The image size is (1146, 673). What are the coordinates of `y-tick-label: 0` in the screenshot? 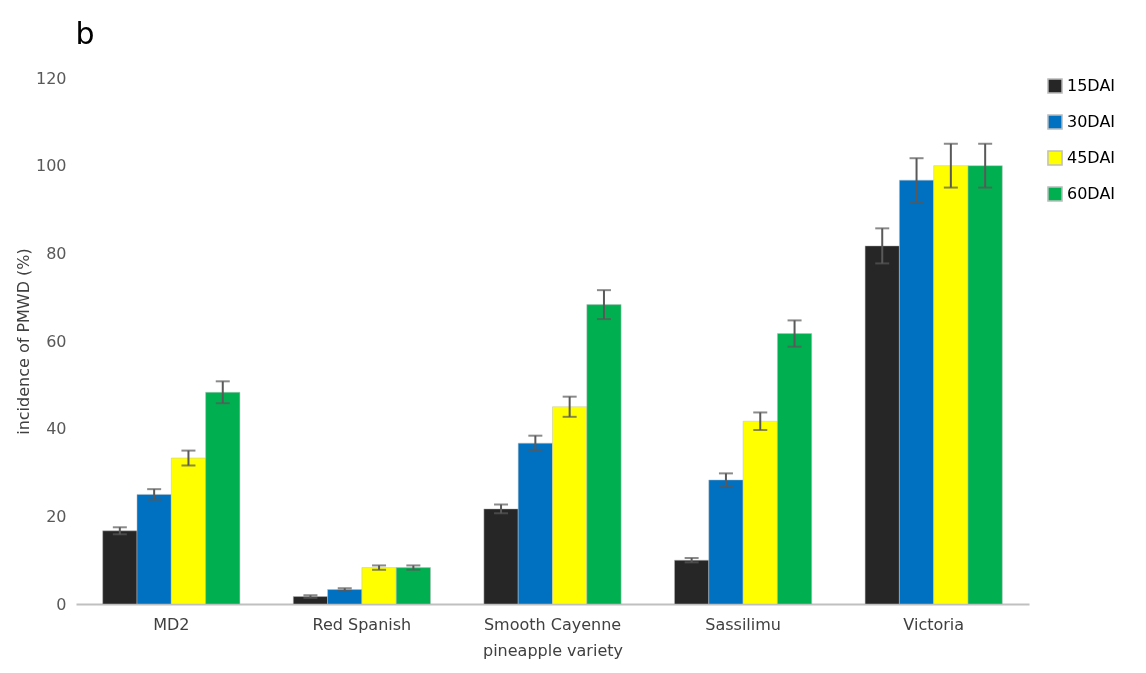 It's located at (61, 604).